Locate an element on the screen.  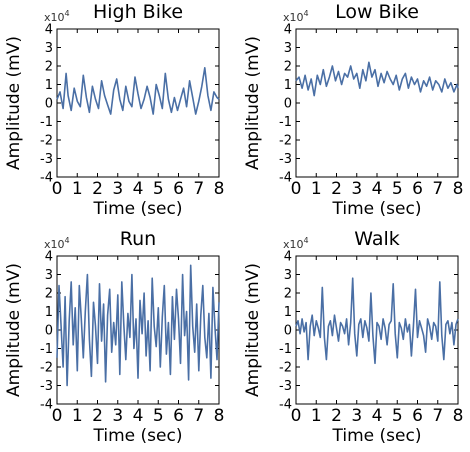
chart-title: Run is located at coordinates (138, 239).